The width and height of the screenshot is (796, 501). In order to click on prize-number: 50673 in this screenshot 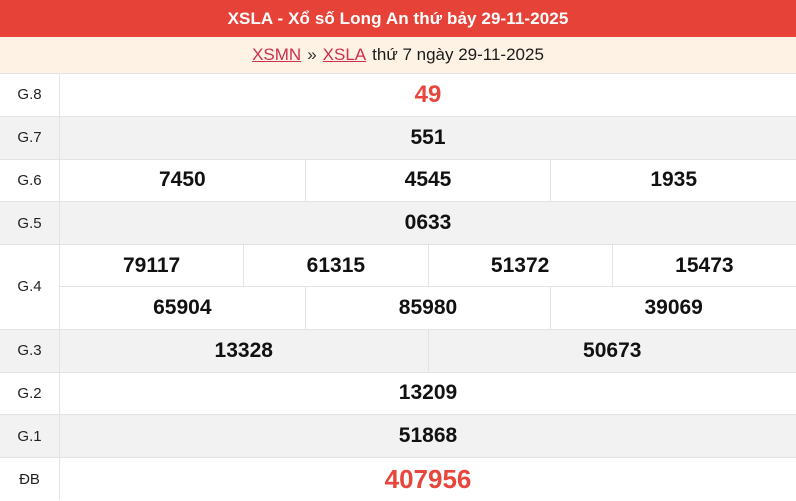, I will do `click(611, 350)`.